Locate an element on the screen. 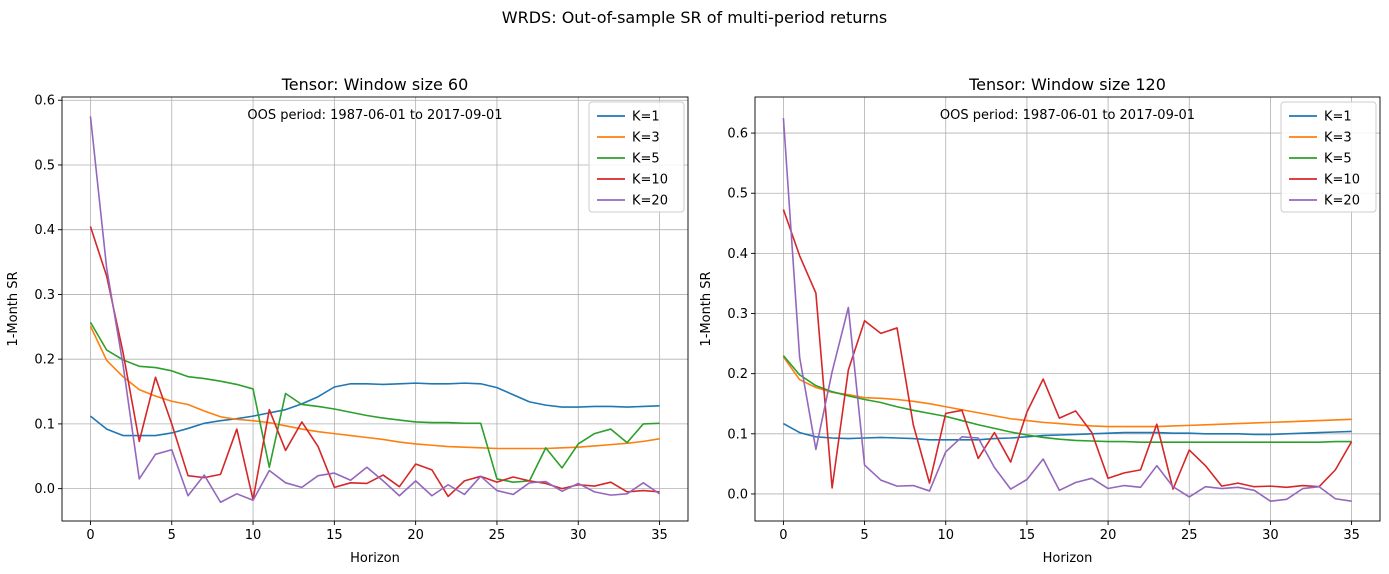 The image size is (1389, 574). chart-title: Tensor: Window size 60 is located at coordinates (375, 84).